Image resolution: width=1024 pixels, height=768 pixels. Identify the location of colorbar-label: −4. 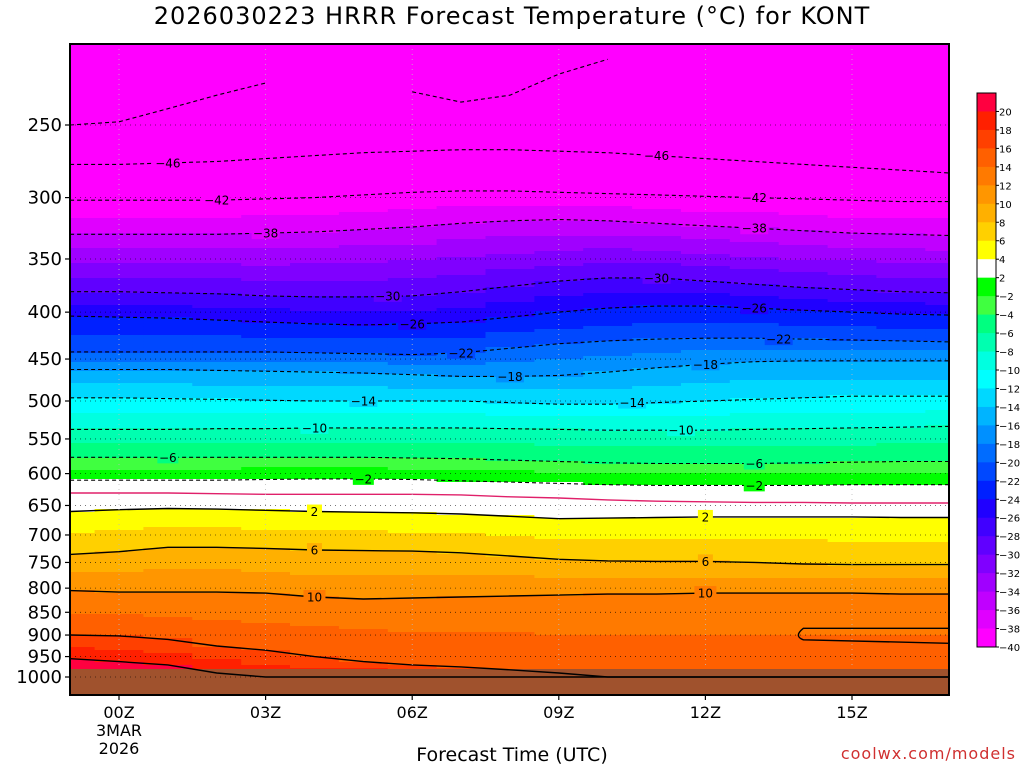
(1006, 316).